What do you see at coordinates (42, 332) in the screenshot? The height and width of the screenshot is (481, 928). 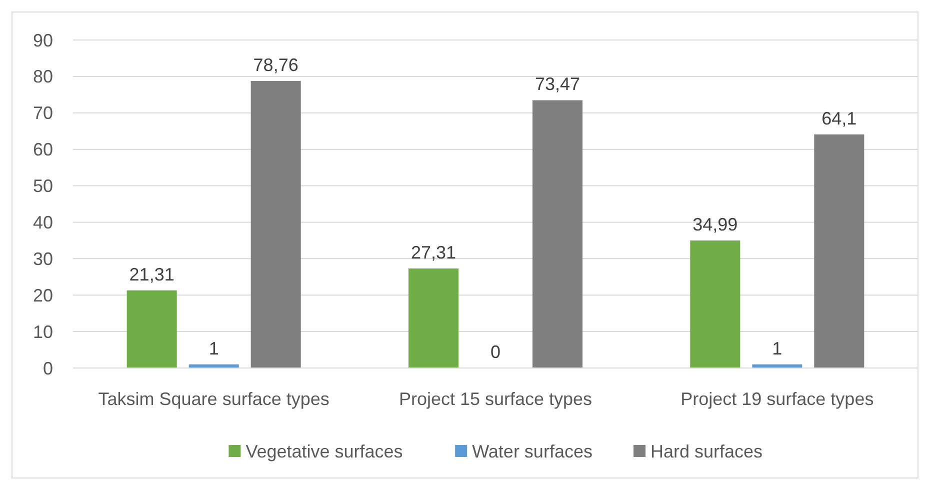 I see `y-tick-label: 10` at bounding box center [42, 332].